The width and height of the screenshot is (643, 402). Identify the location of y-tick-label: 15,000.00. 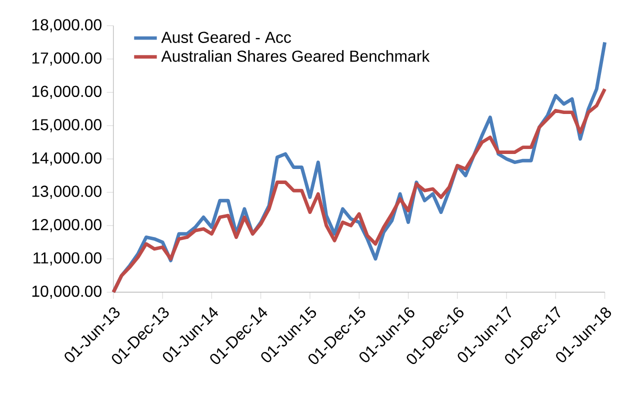
(67, 125).